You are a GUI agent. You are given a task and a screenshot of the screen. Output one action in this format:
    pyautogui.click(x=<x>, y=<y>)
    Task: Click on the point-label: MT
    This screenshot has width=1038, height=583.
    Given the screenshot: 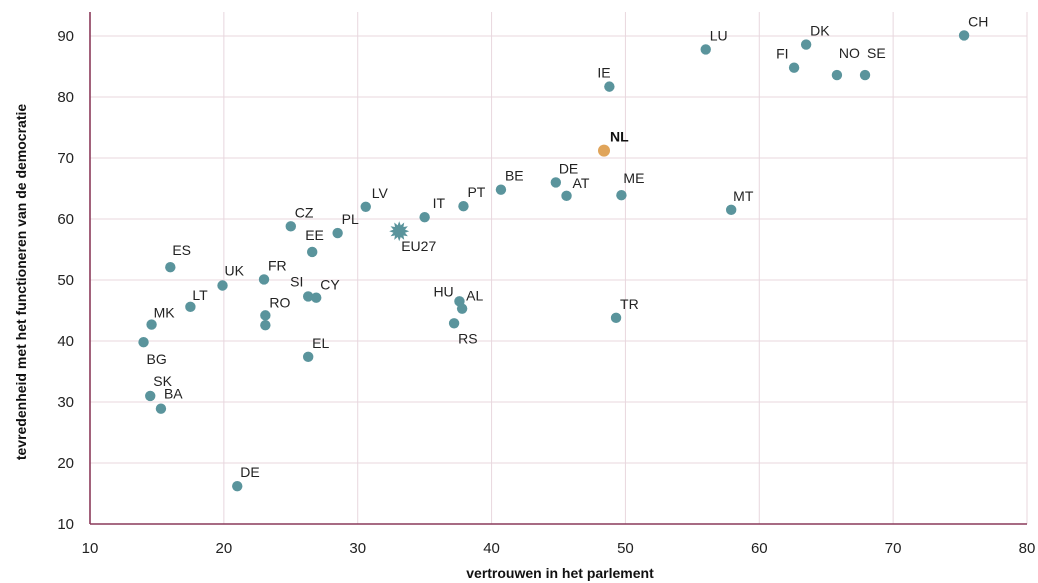 What is the action you would take?
    pyautogui.click(x=743, y=196)
    